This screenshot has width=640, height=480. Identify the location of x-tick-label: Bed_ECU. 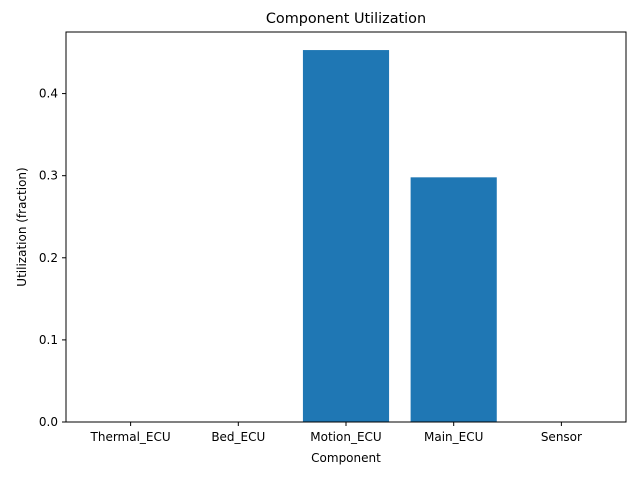
(238, 437).